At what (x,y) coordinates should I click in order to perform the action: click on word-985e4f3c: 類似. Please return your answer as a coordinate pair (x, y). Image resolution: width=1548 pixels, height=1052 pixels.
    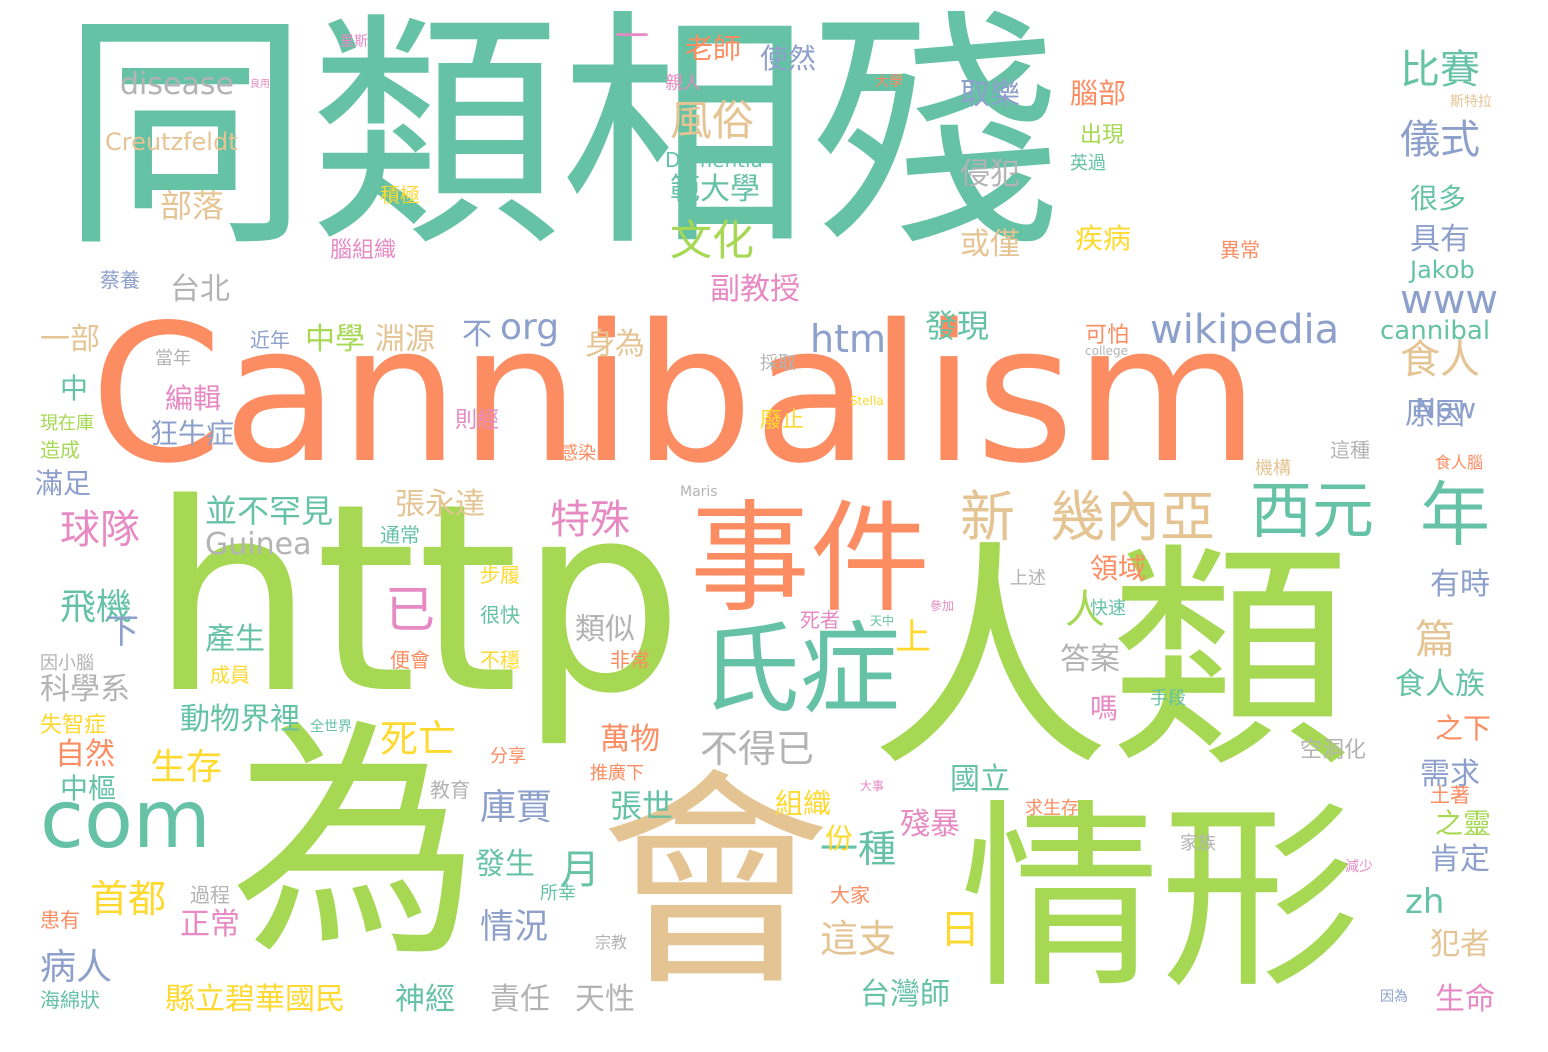
    Looking at the image, I should click on (605, 629).